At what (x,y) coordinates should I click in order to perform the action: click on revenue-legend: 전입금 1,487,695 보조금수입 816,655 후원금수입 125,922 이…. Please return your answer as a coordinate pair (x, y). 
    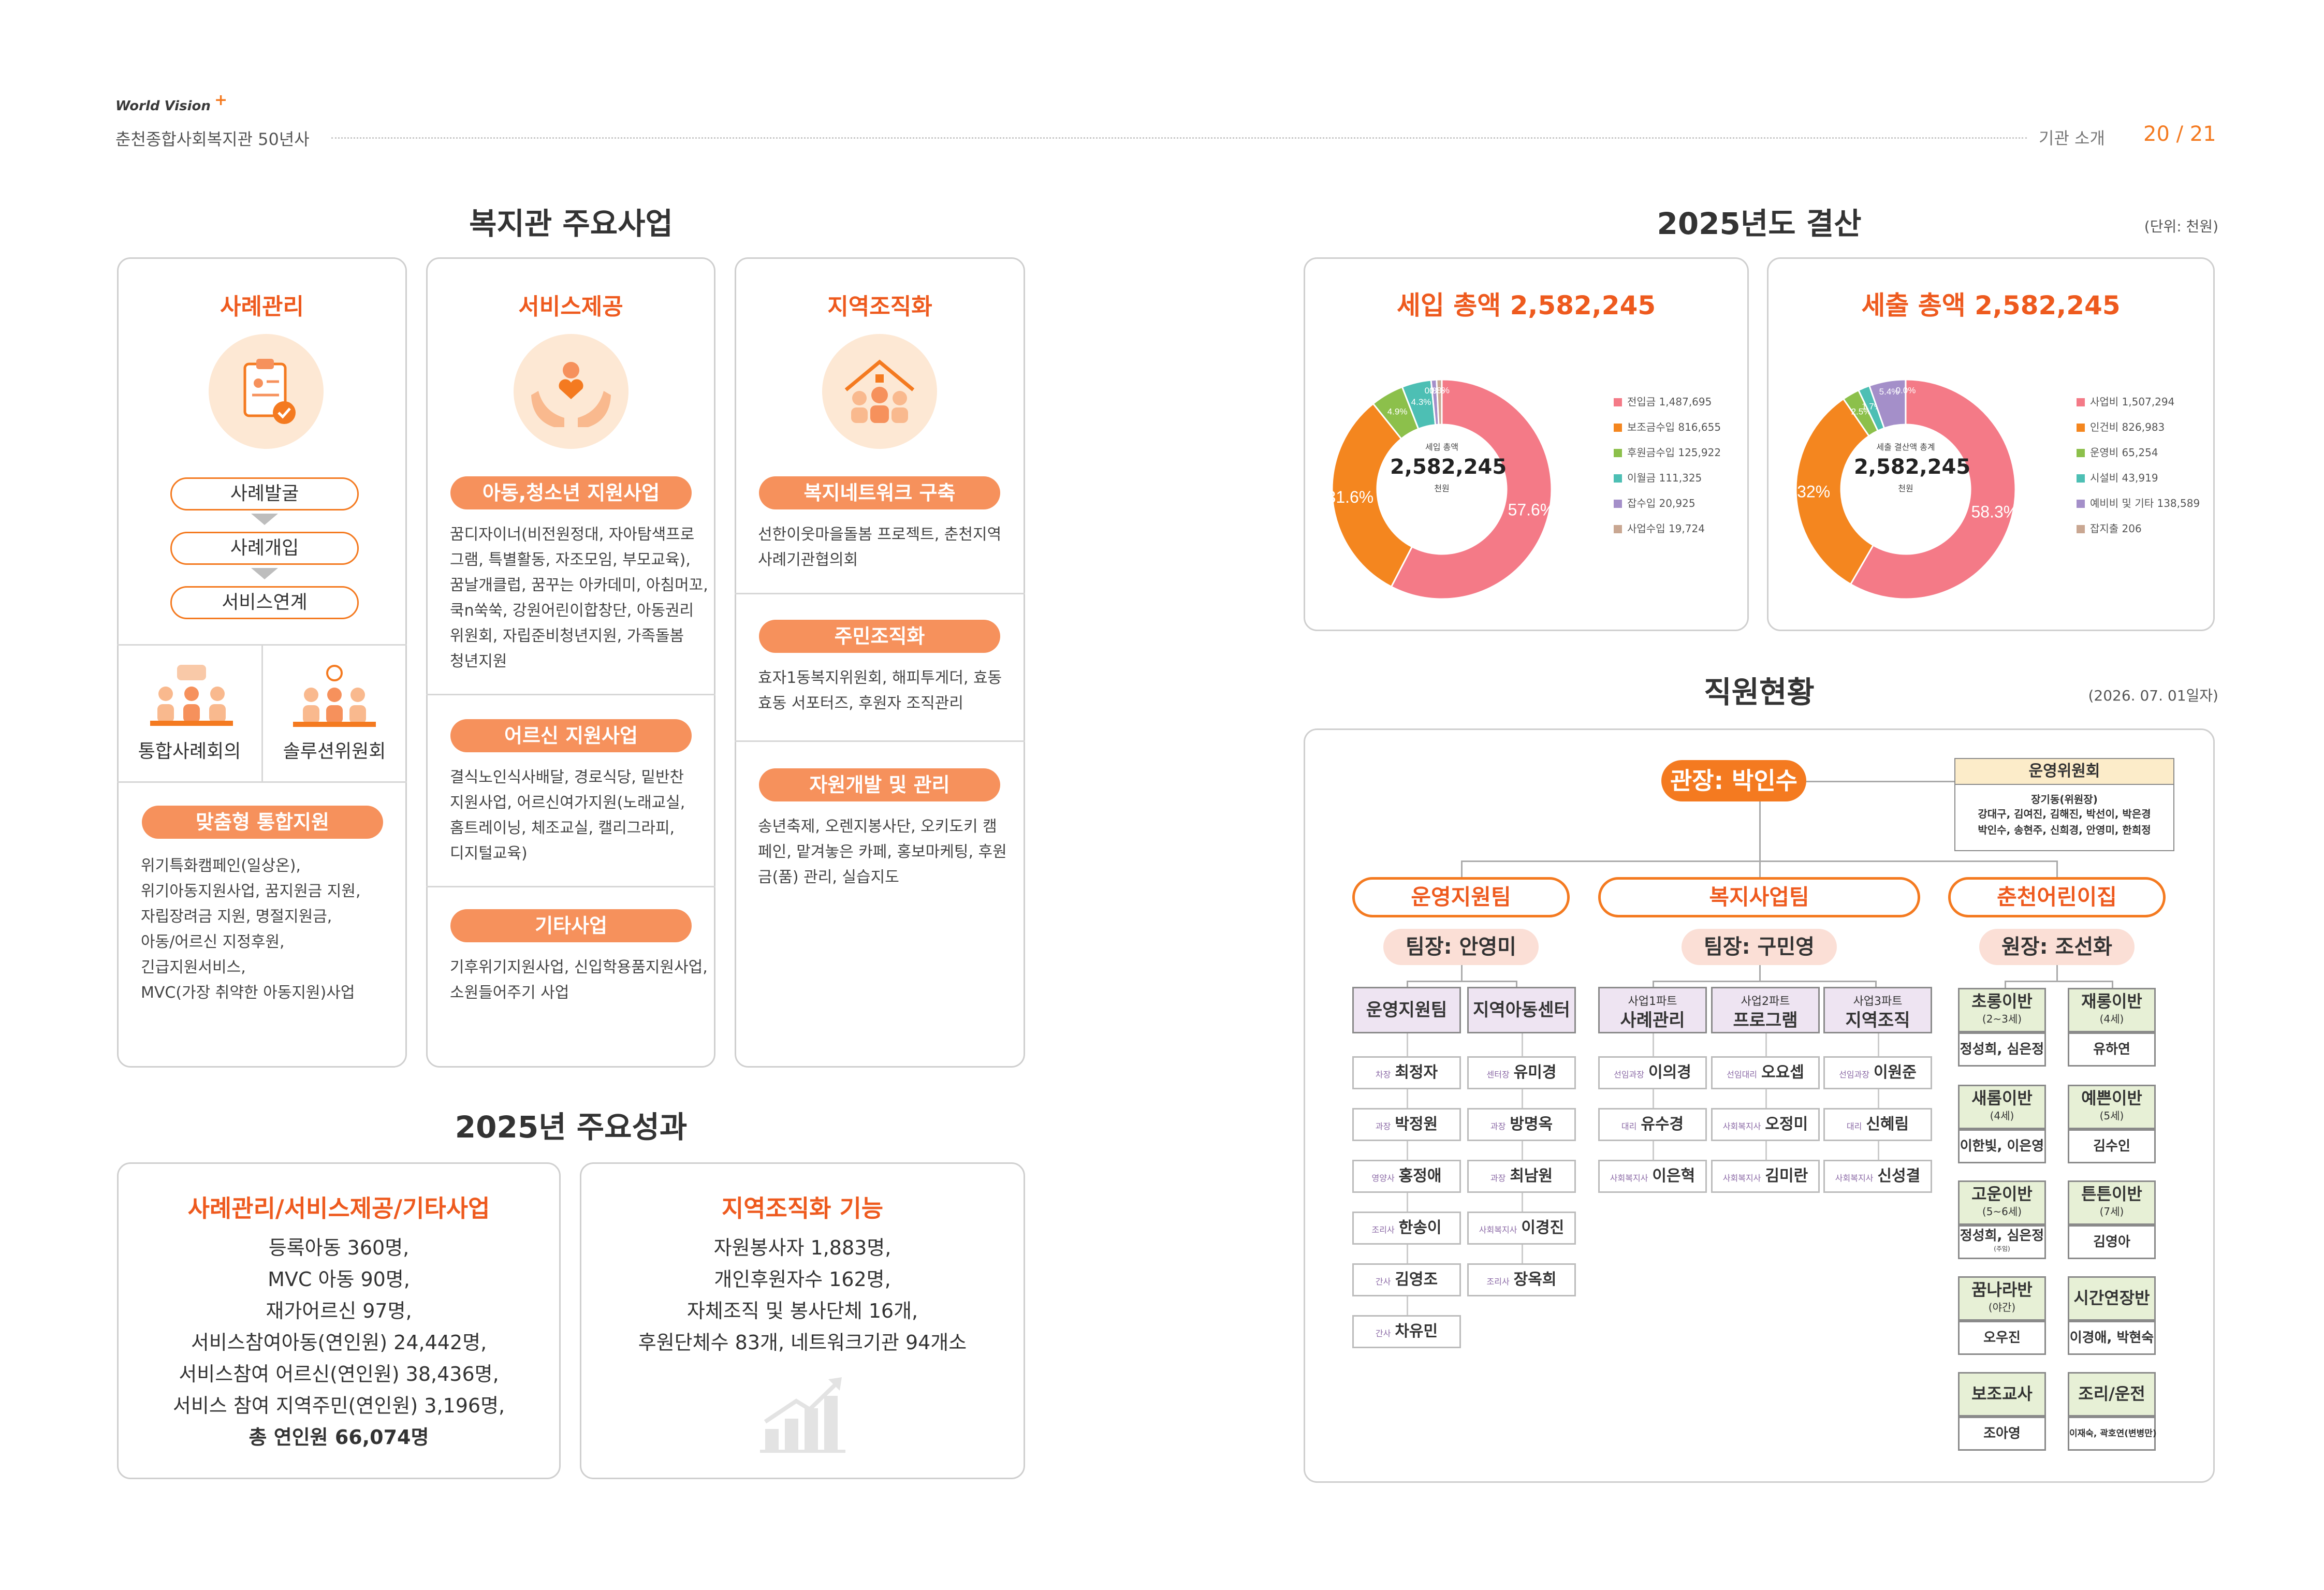
    Looking at the image, I should click on (1668, 471).